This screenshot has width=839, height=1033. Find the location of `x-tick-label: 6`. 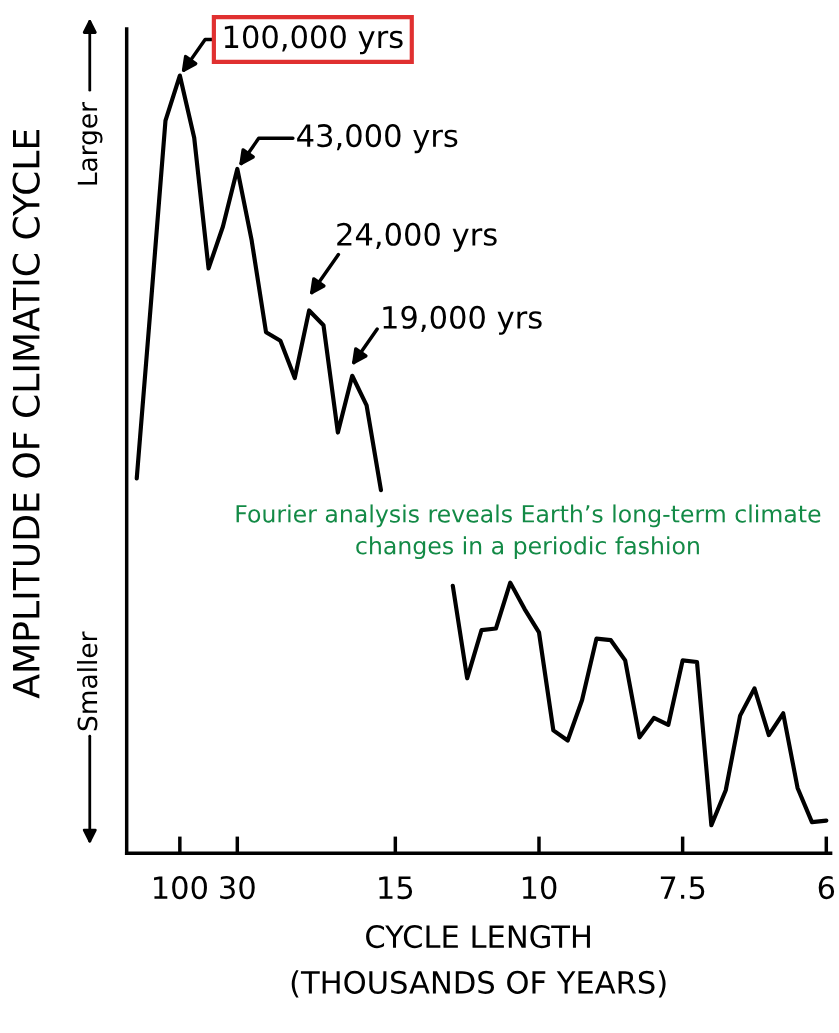

x-tick-label: 6 is located at coordinates (826, 888).